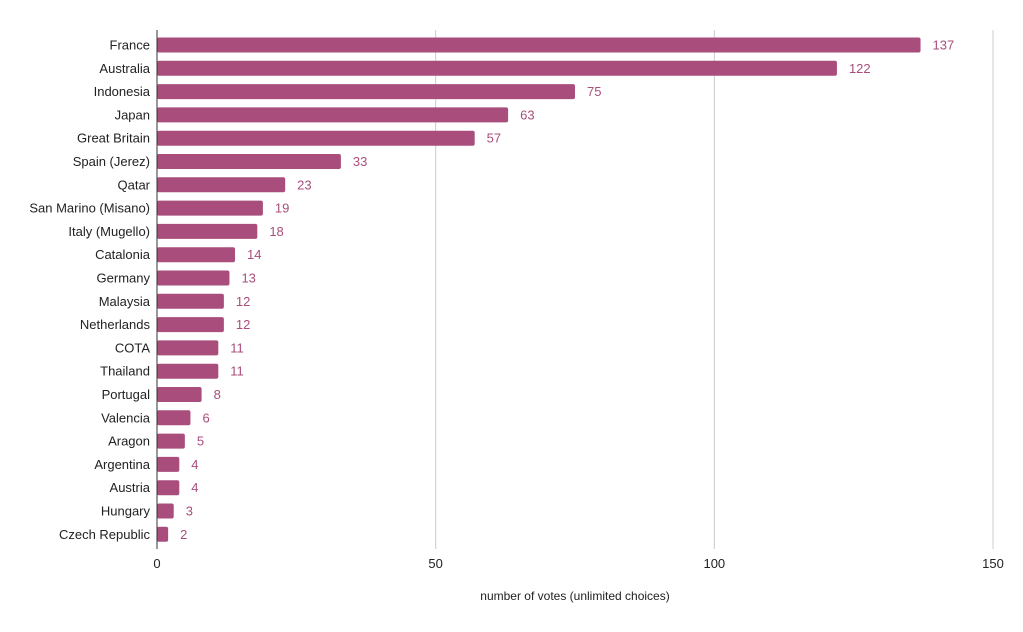  What do you see at coordinates (714, 563) in the screenshot?
I see `x-tick-label: 100` at bounding box center [714, 563].